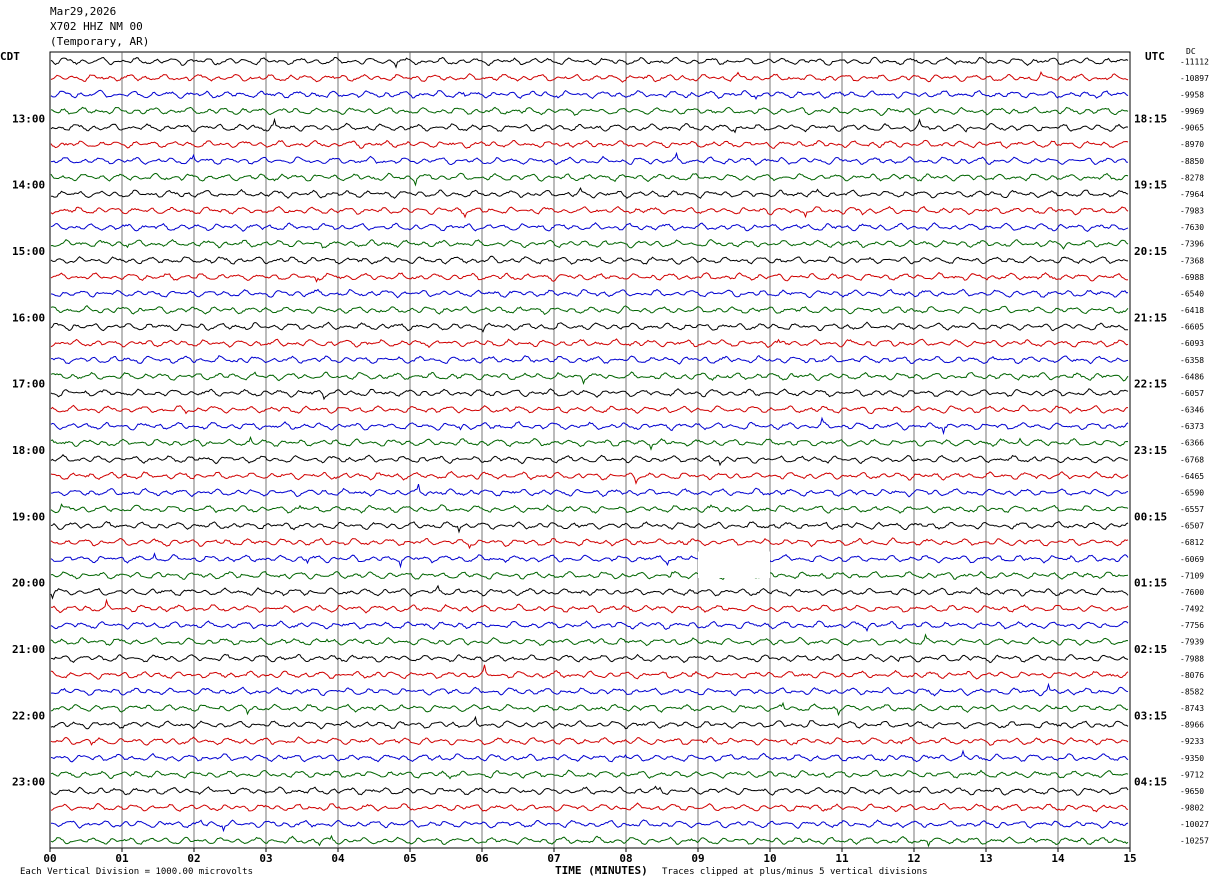 The width and height of the screenshot is (1210, 886). Describe the element at coordinates (1192, 758) in the screenshot. I see `dc-offset-label: -9350` at that location.